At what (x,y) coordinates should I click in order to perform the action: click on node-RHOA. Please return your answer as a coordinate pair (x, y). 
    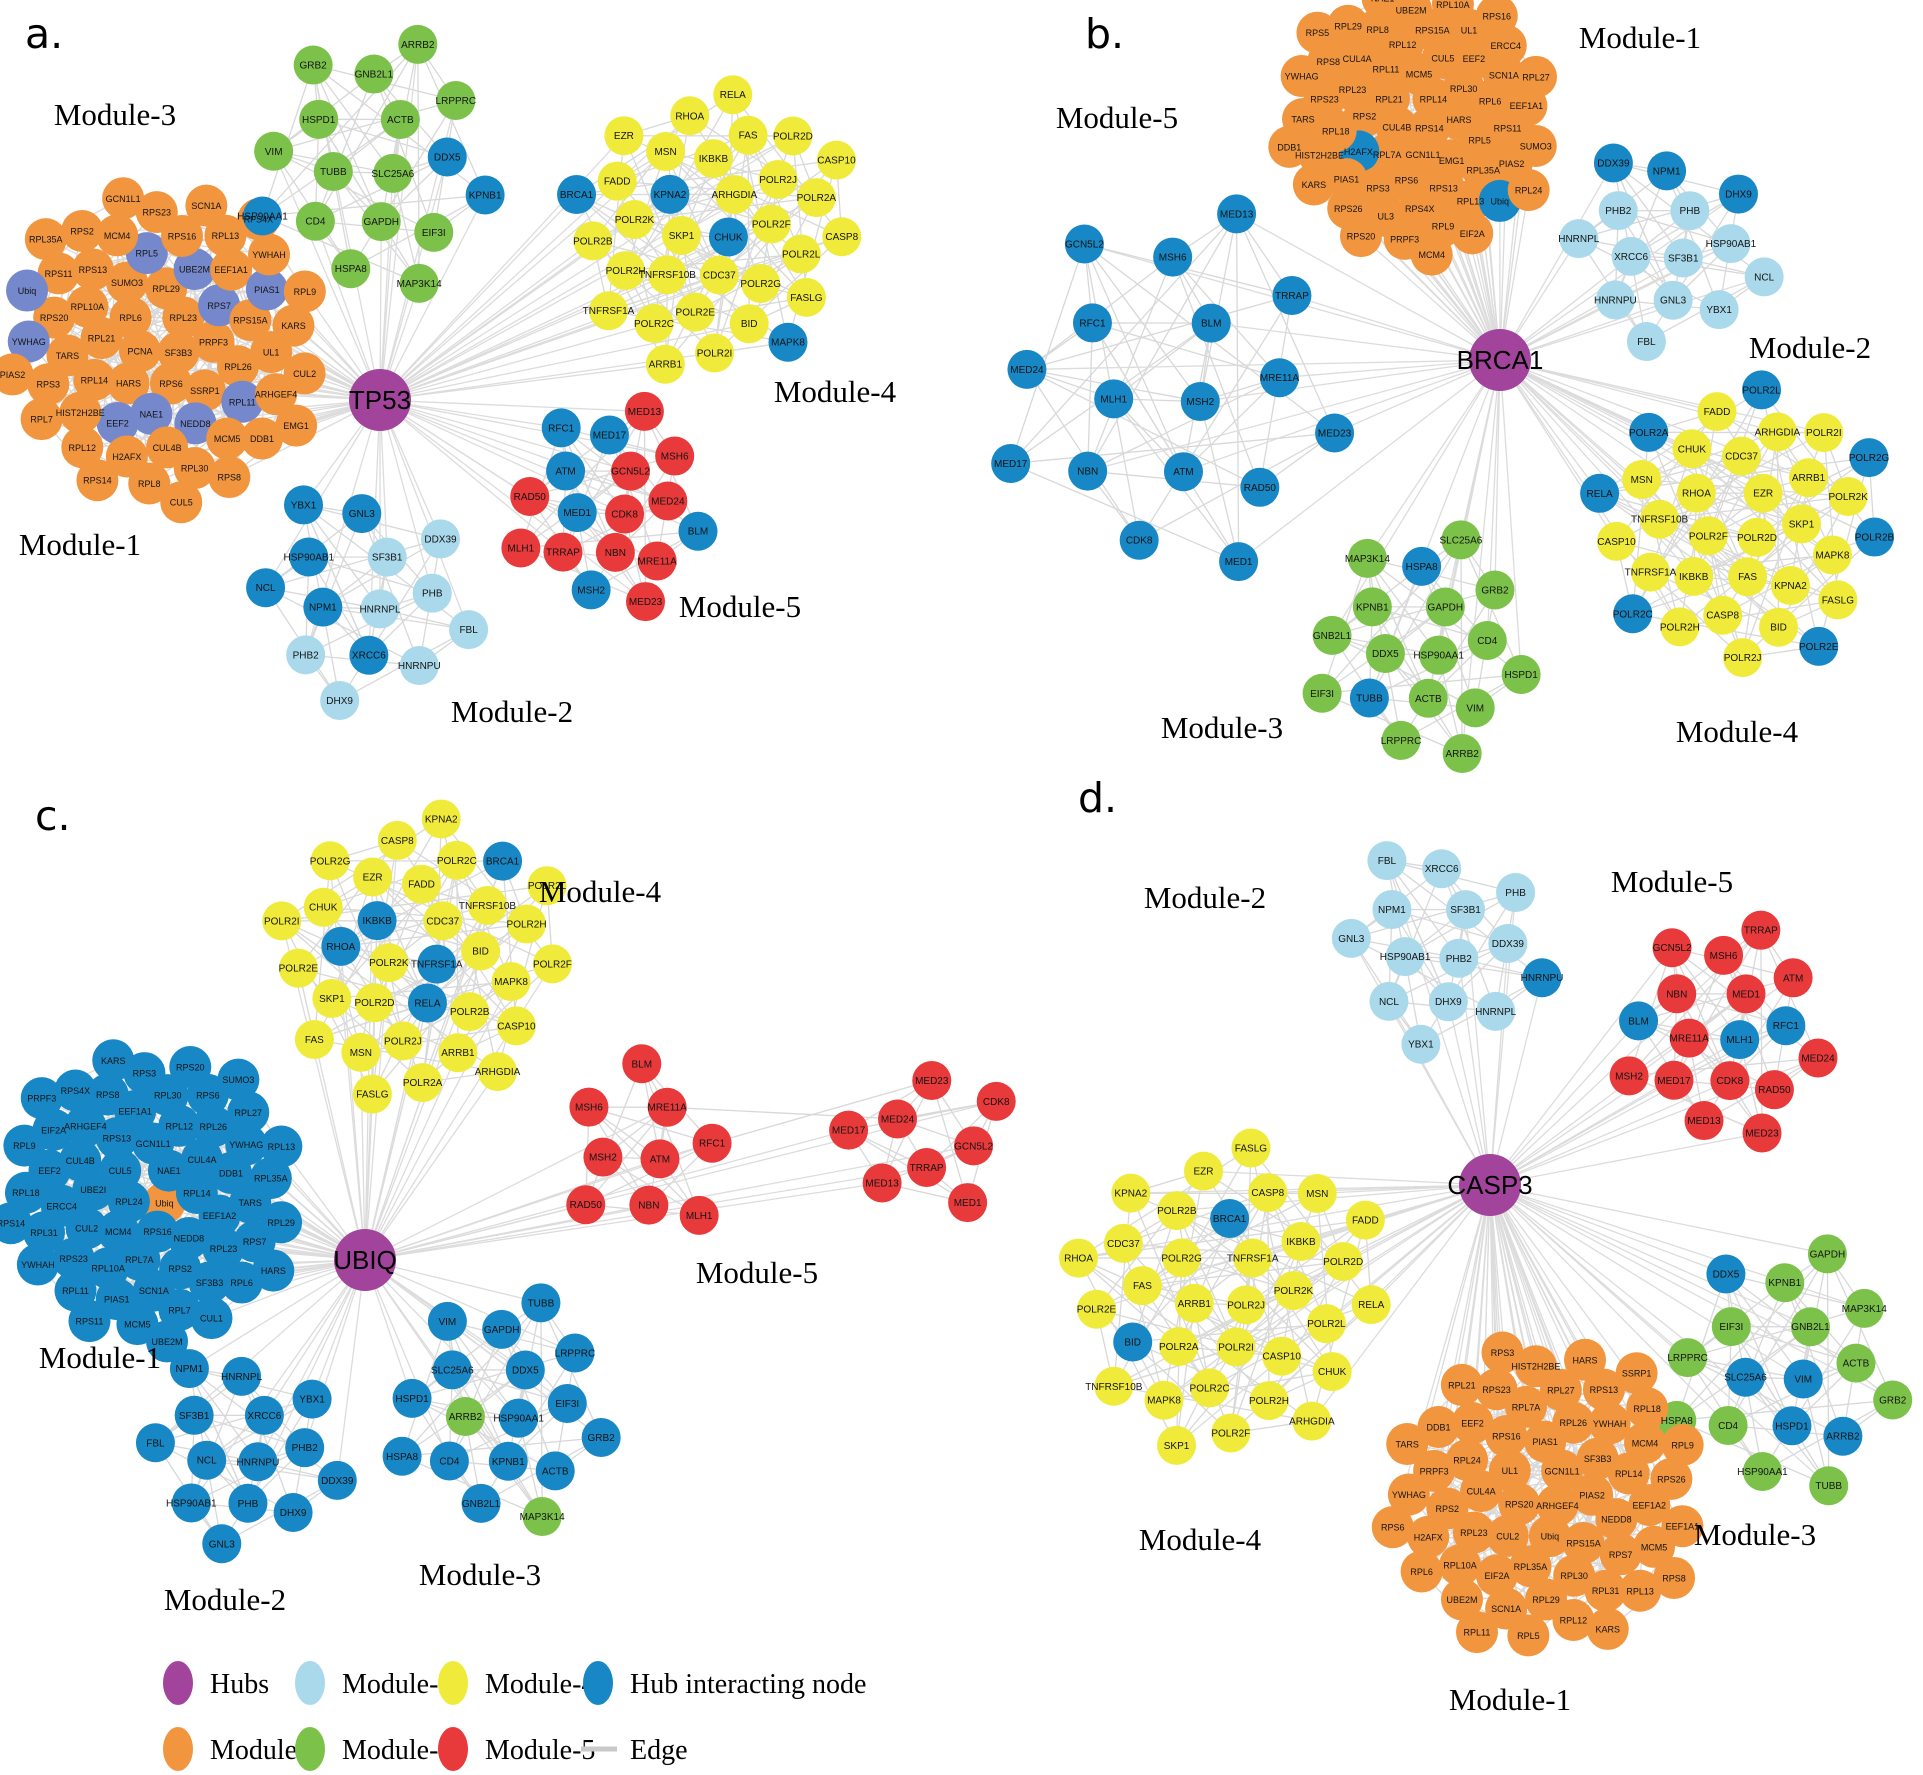
    Looking at the image, I should click on (1696, 493).